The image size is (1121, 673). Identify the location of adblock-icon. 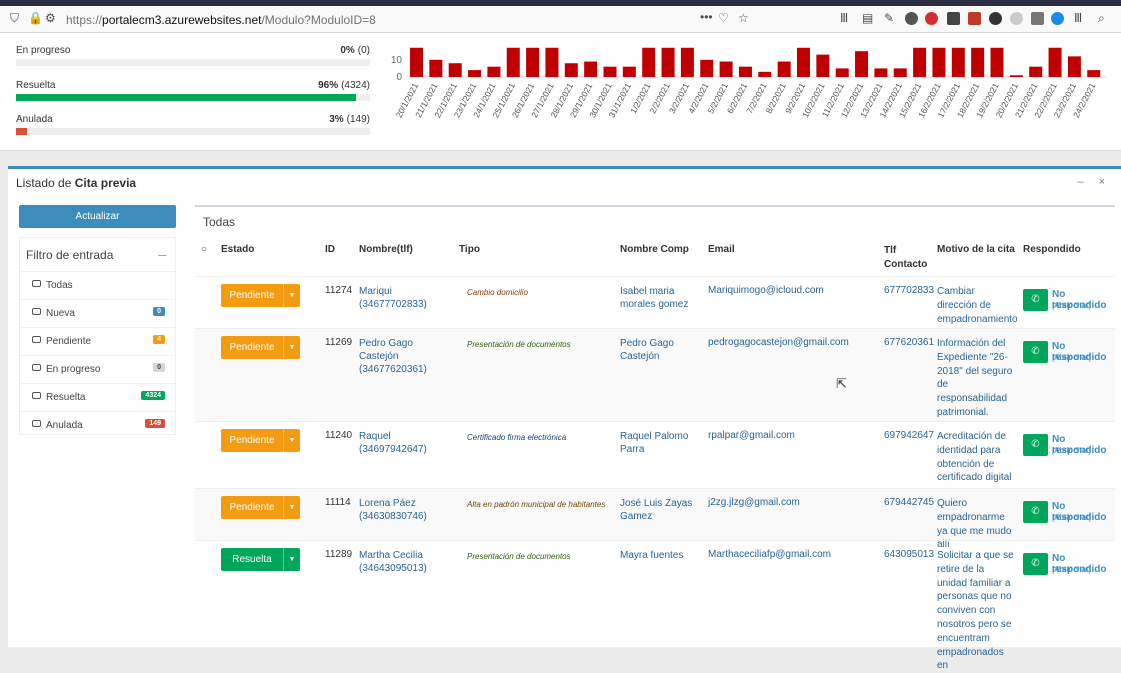
(931, 18).